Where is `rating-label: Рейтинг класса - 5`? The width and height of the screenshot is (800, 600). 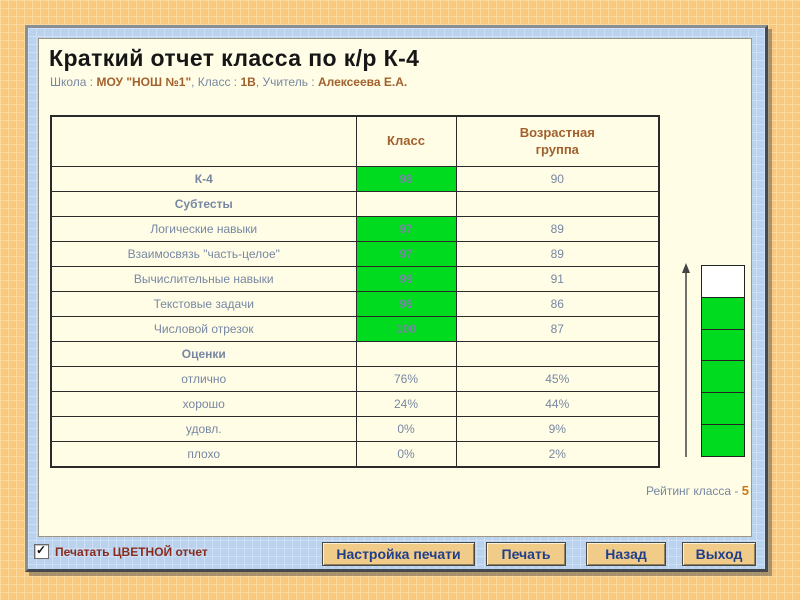 rating-label: Рейтинг класса - 5 is located at coordinates (697, 490).